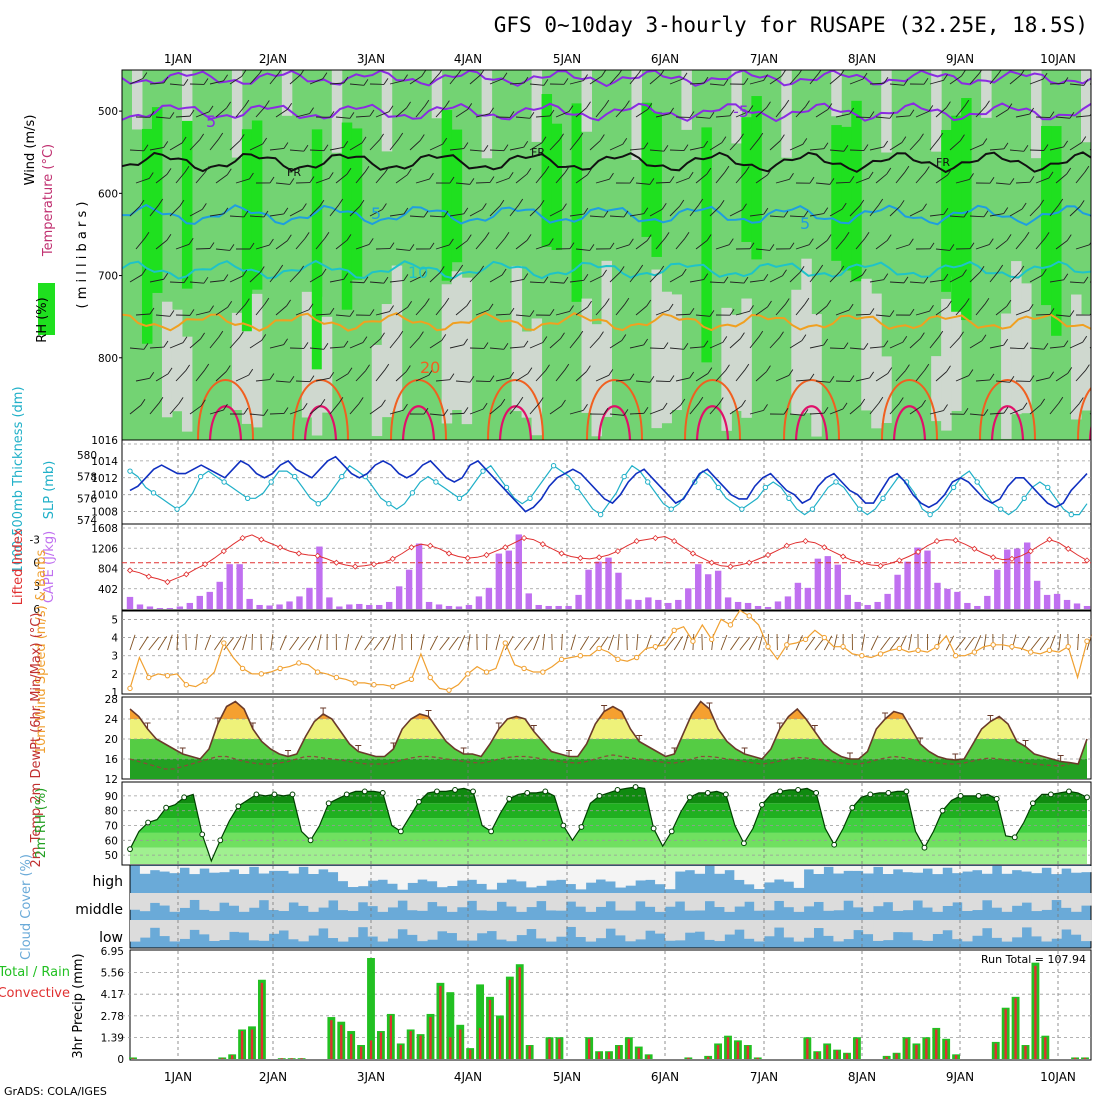 This screenshot has width=1100, height=1100. What do you see at coordinates (960, 59) in the screenshot?
I see `date-top-label: 9JAN` at bounding box center [960, 59].